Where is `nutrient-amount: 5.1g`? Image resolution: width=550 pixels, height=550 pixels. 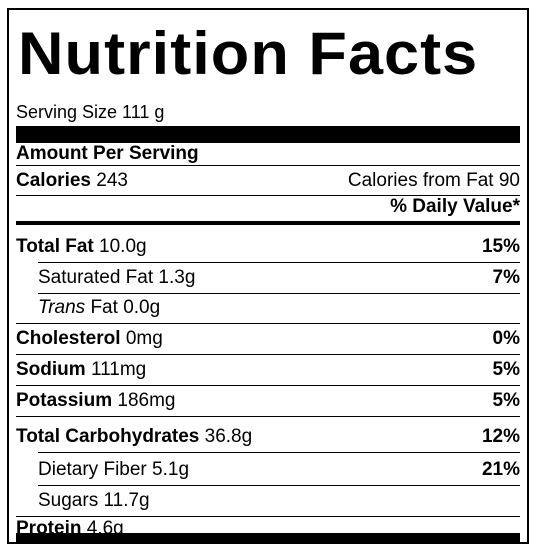 nutrient-amount: 5.1g is located at coordinates (171, 469).